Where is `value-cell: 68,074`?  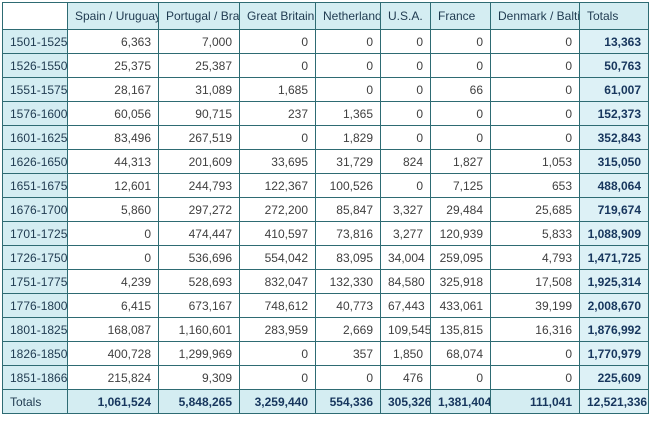
value-cell: 68,074 is located at coordinates (460, 353).